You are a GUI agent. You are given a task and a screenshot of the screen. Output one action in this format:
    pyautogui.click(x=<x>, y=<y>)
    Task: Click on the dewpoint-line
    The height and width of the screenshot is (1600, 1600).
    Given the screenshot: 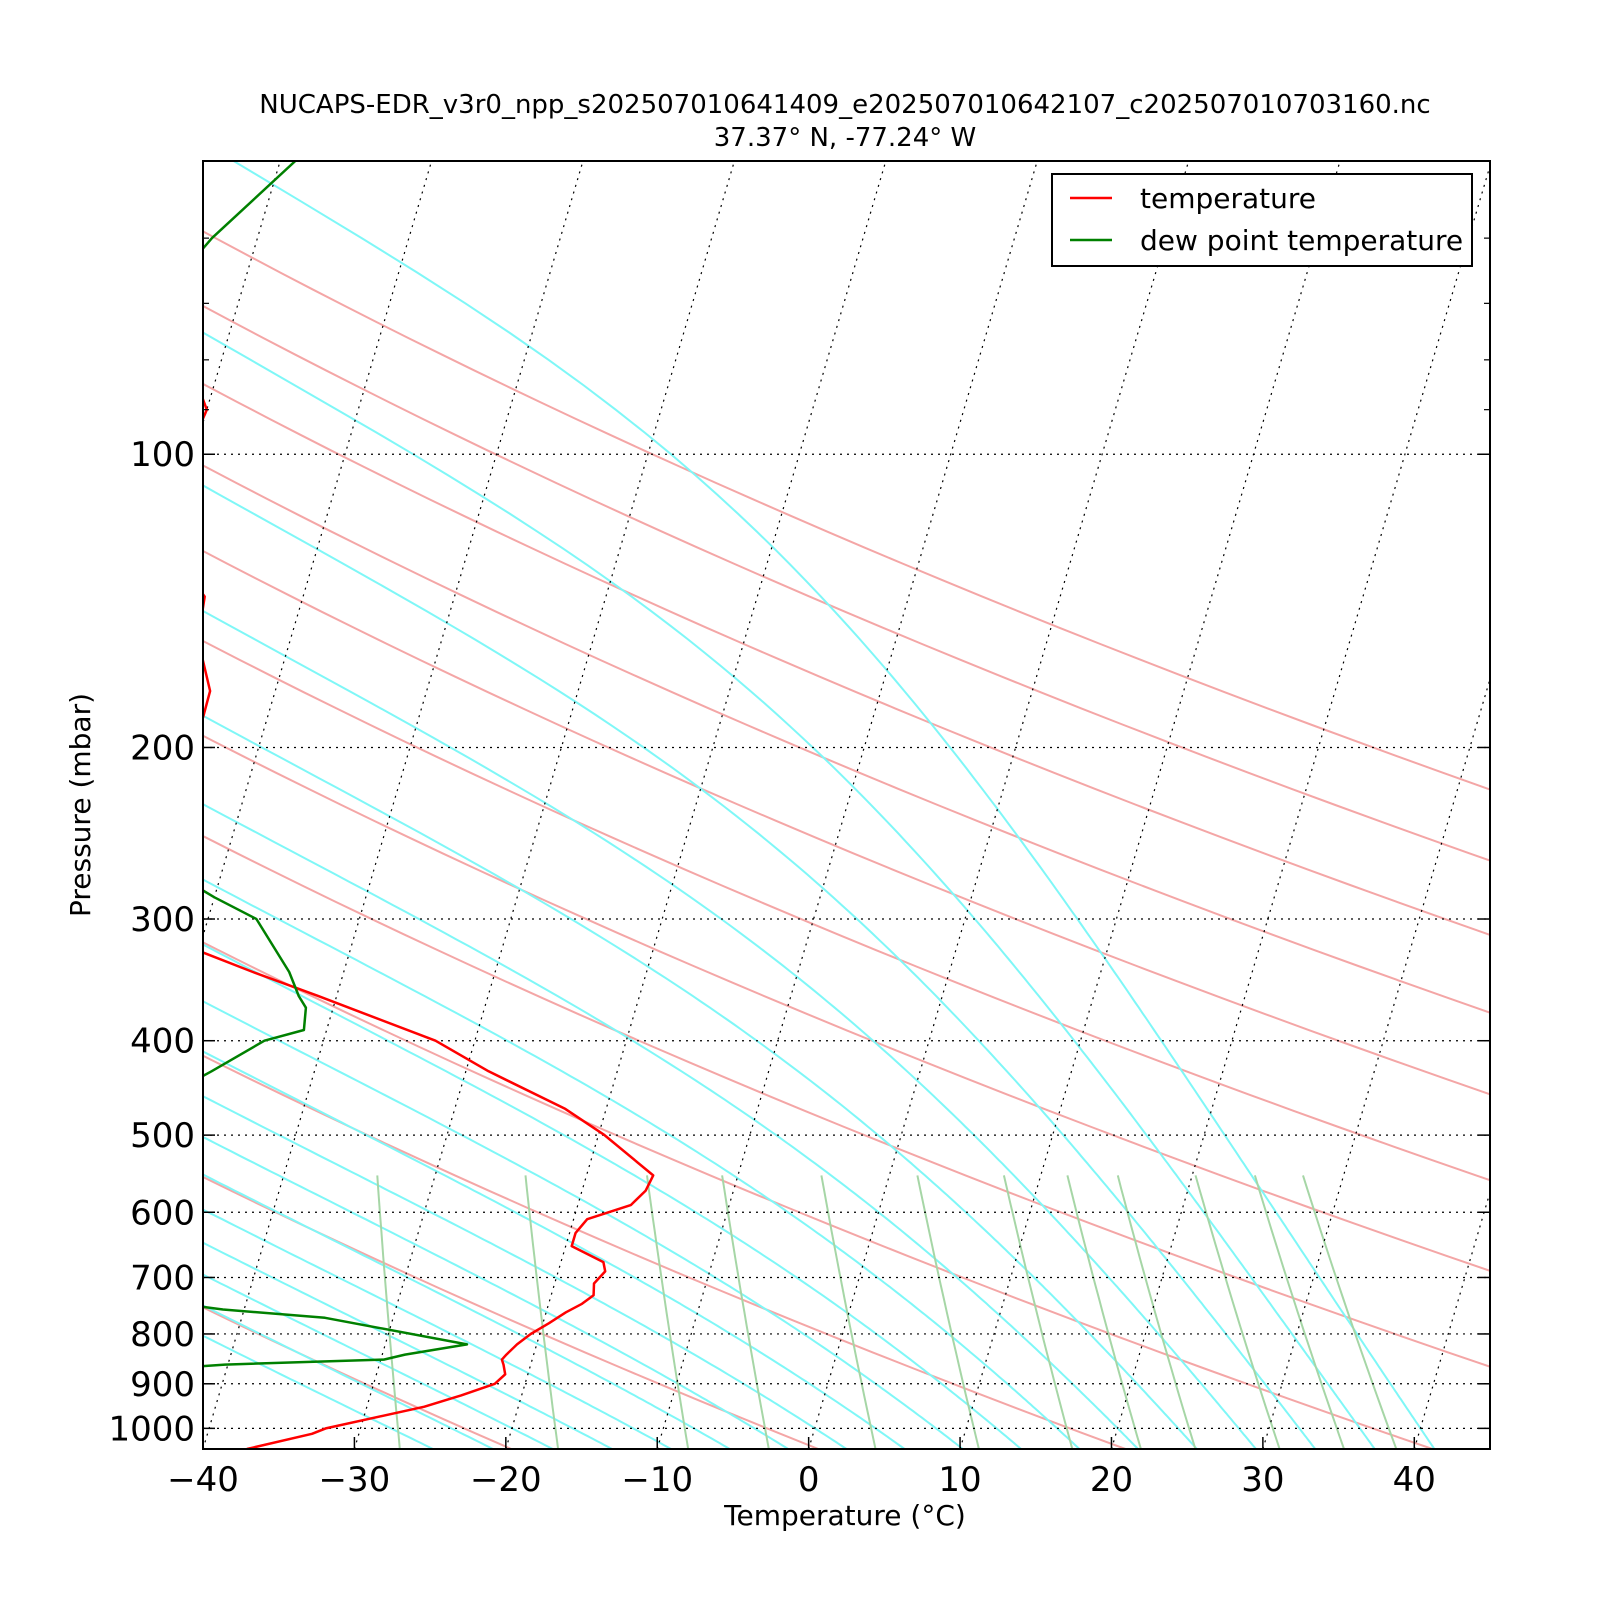 What is the action you would take?
    pyautogui.click(x=336, y=764)
    